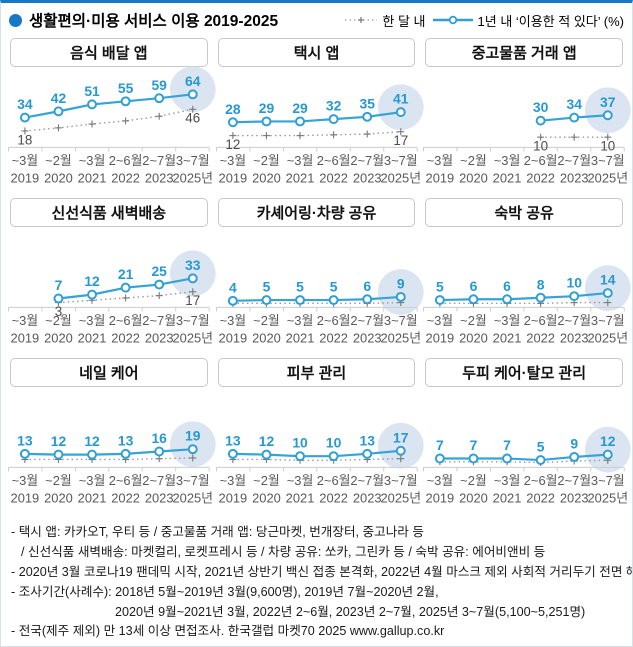 The height and width of the screenshot is (647, 633). I want to click on svg-text: 51, so click(92, 91).